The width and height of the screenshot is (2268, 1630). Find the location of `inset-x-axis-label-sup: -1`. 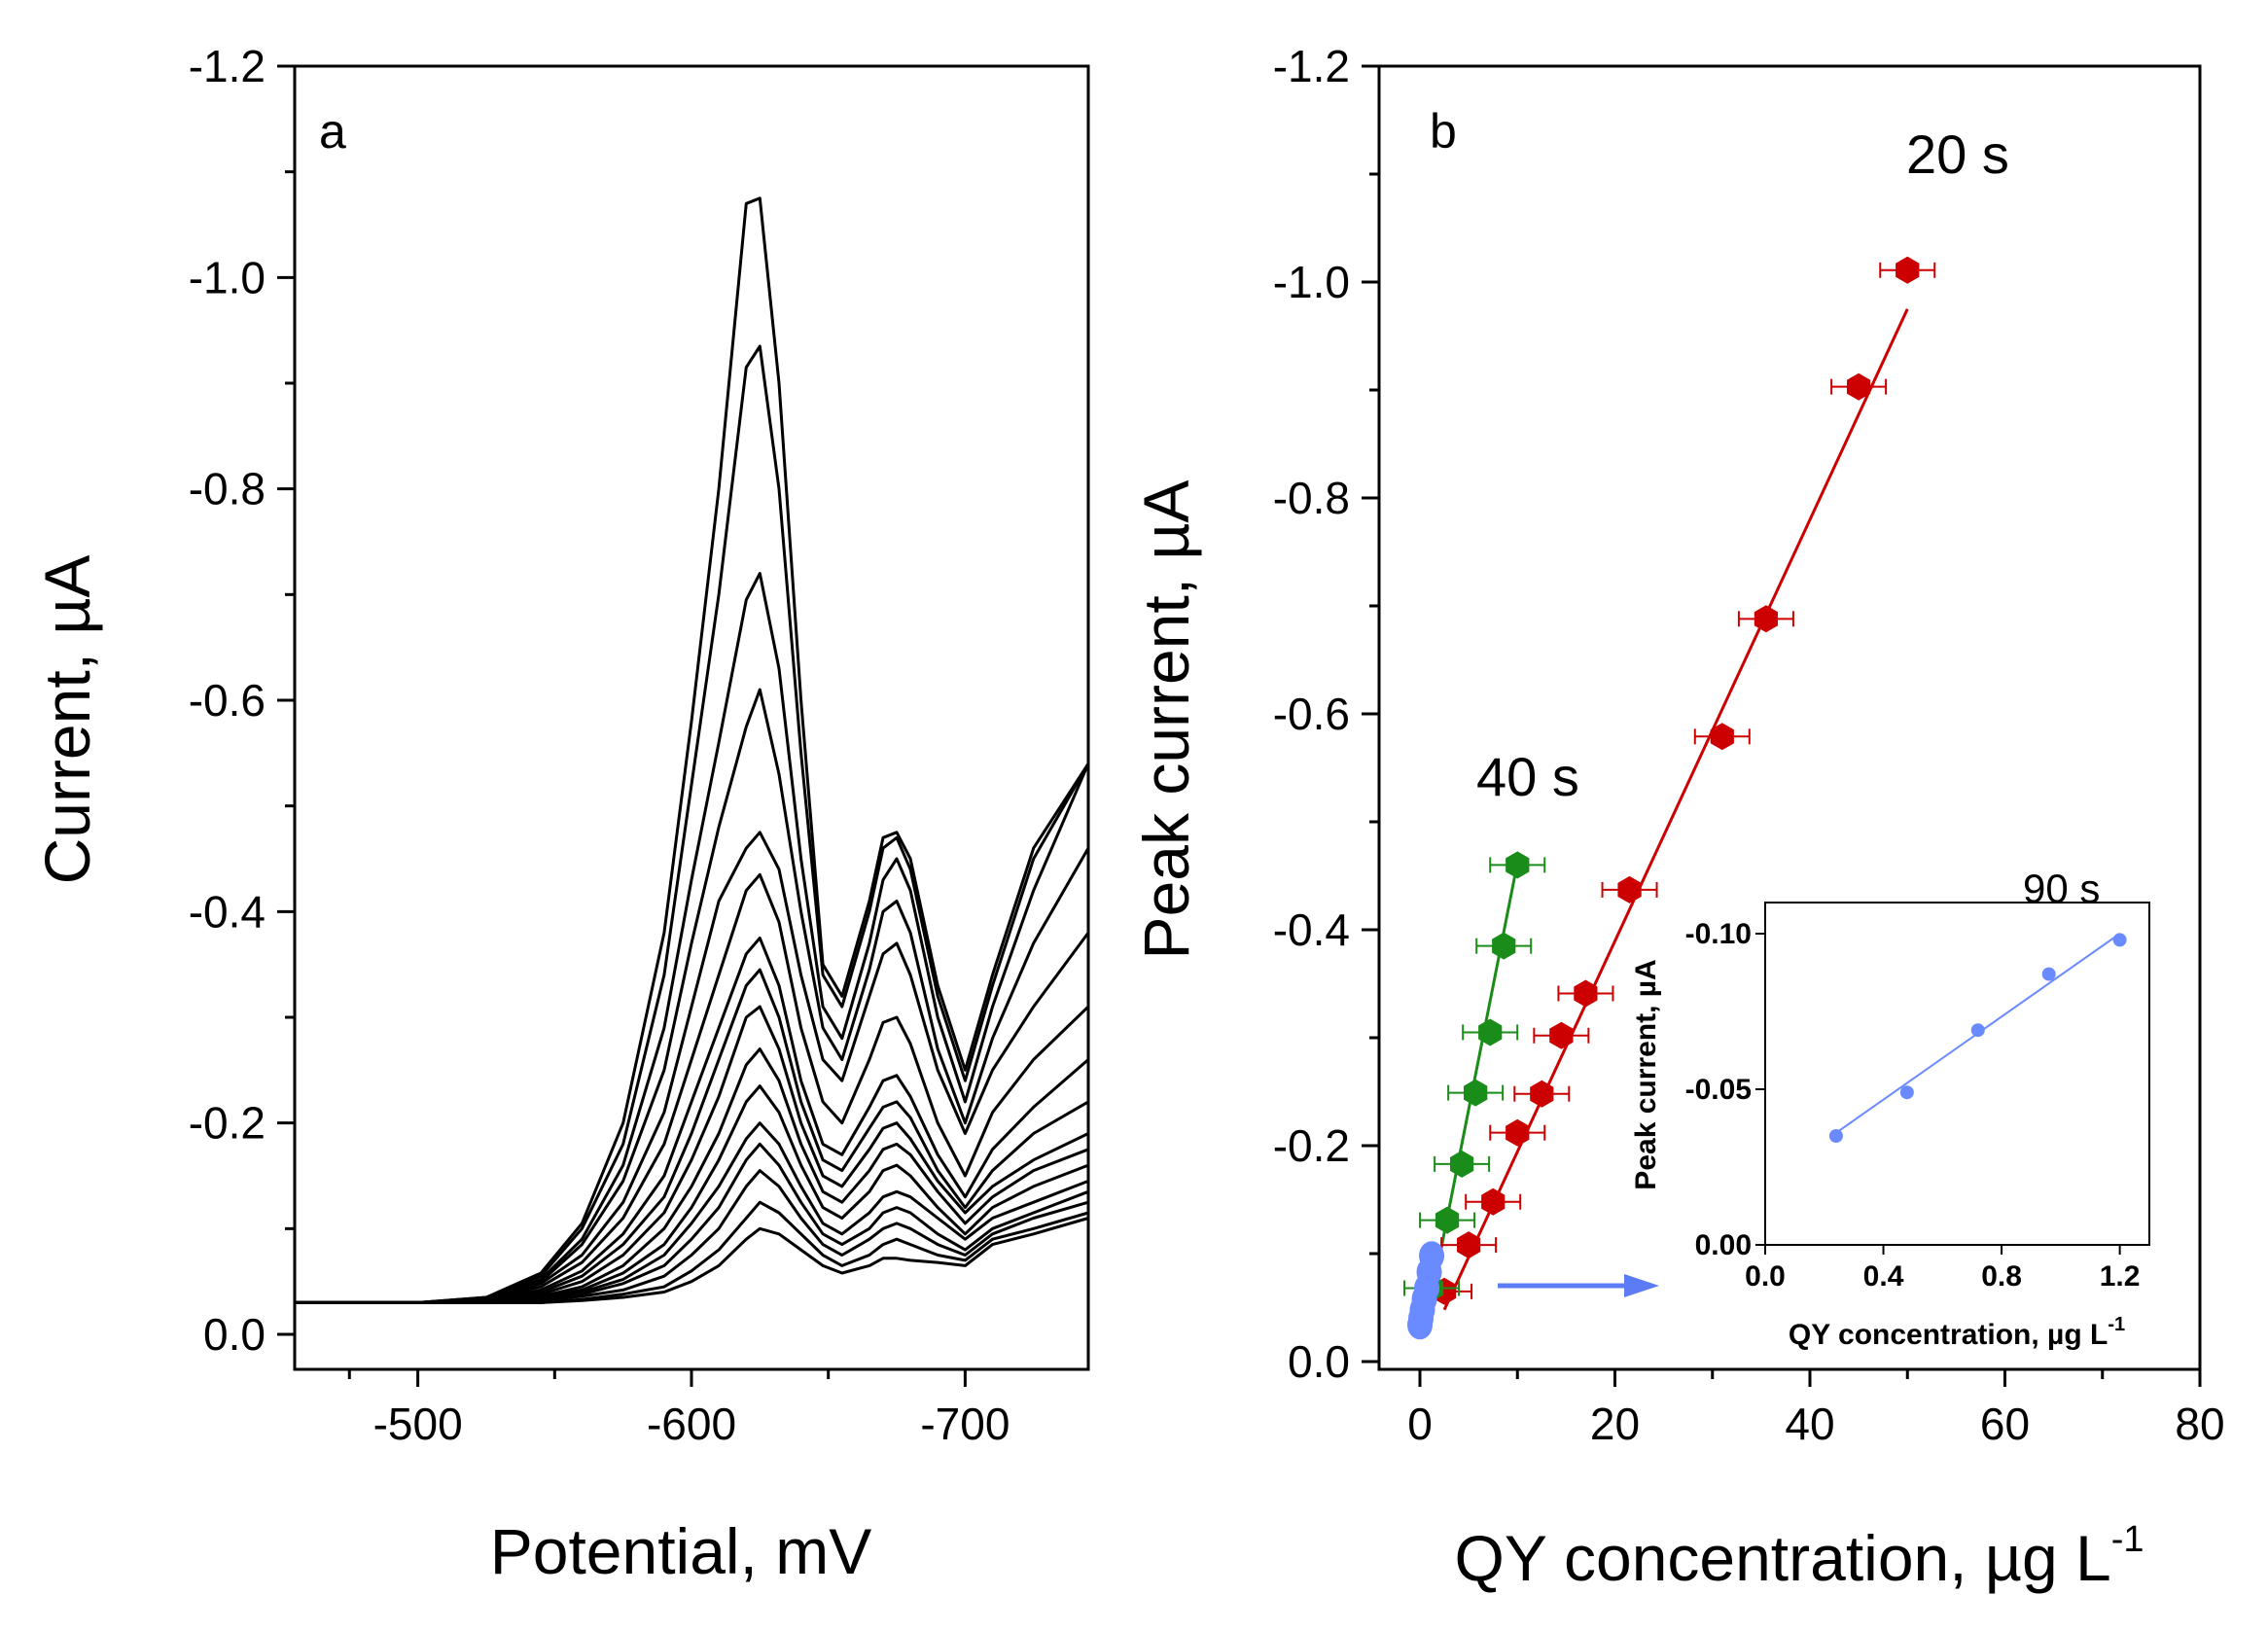

inset-x-axis-label-sup: -1 is located at coordinates (2116, 1324).